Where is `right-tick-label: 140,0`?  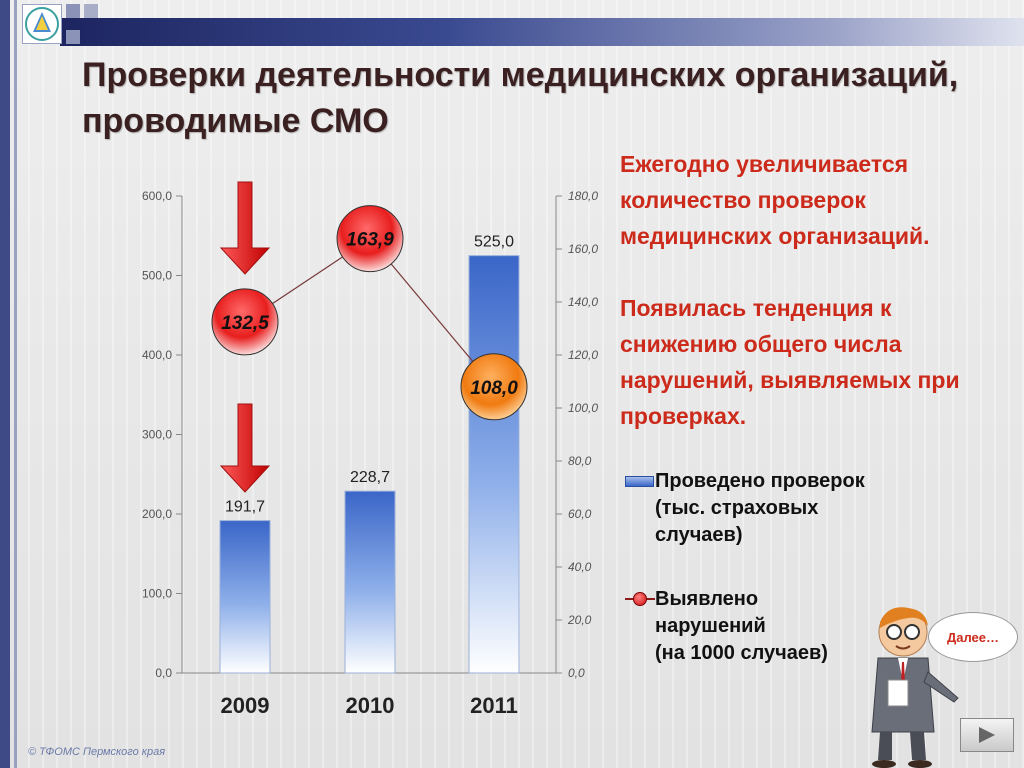
right-tick-label: 140,0 is located at coordinates (583, 302).